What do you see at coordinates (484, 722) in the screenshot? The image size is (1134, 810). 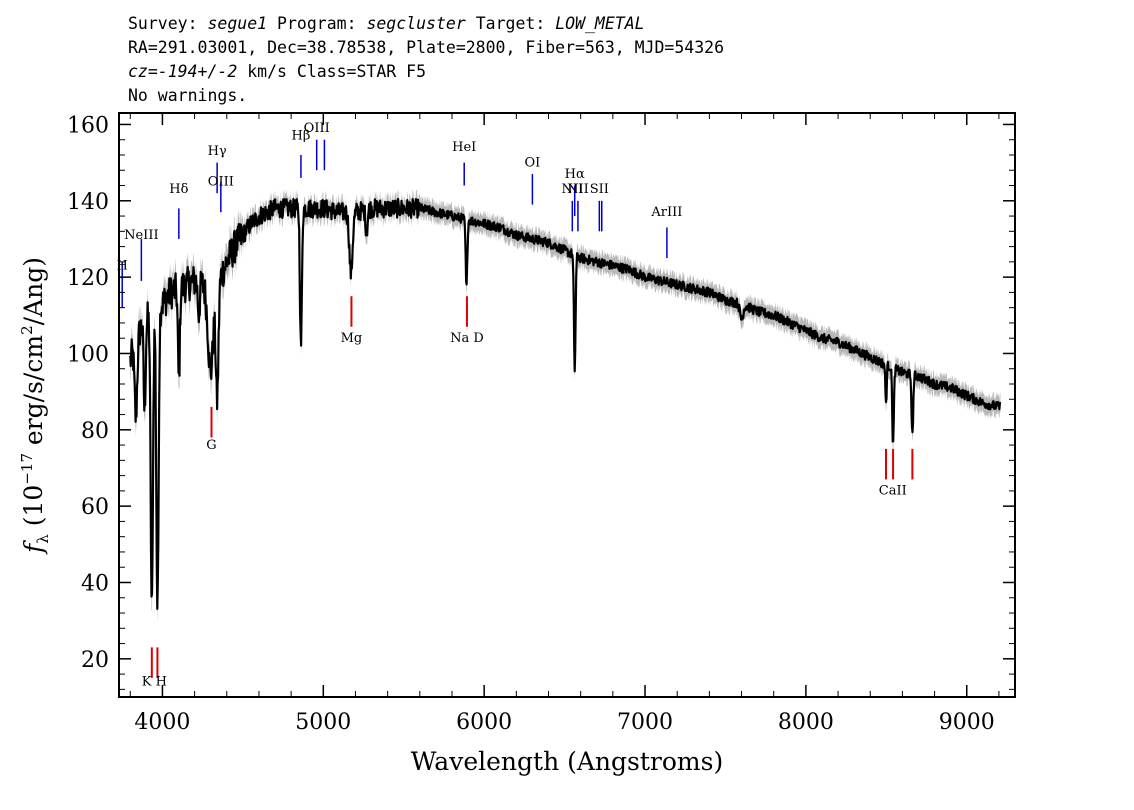 I see `x-tick-label: 6000` at bounding box center [484, 722].